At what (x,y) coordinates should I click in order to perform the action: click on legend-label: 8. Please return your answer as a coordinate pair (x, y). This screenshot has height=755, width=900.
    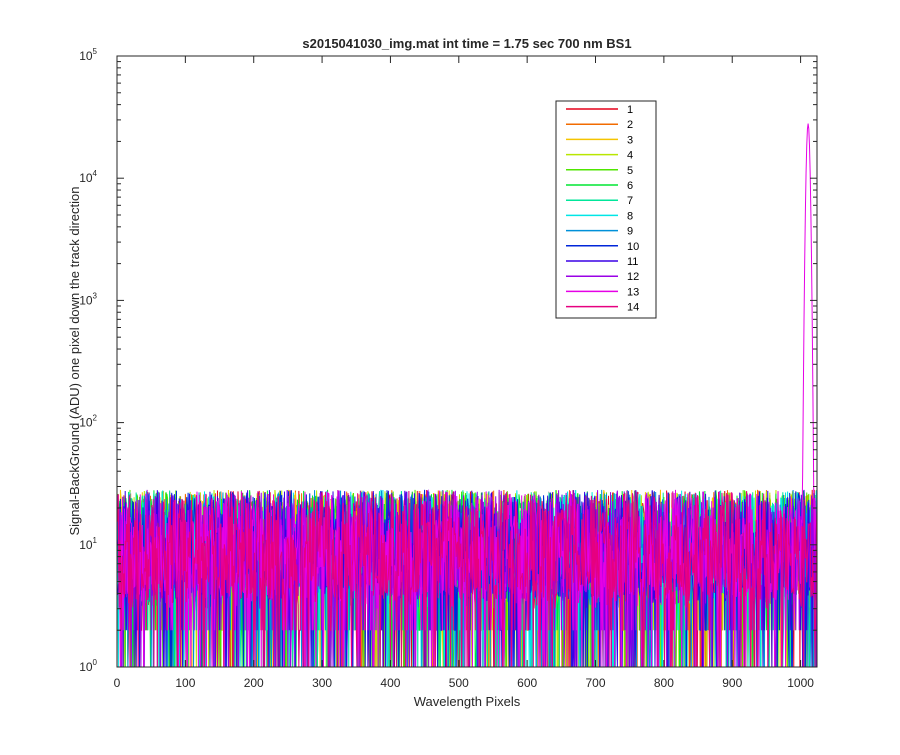
    Looking at the image, I should click on (630, 216).